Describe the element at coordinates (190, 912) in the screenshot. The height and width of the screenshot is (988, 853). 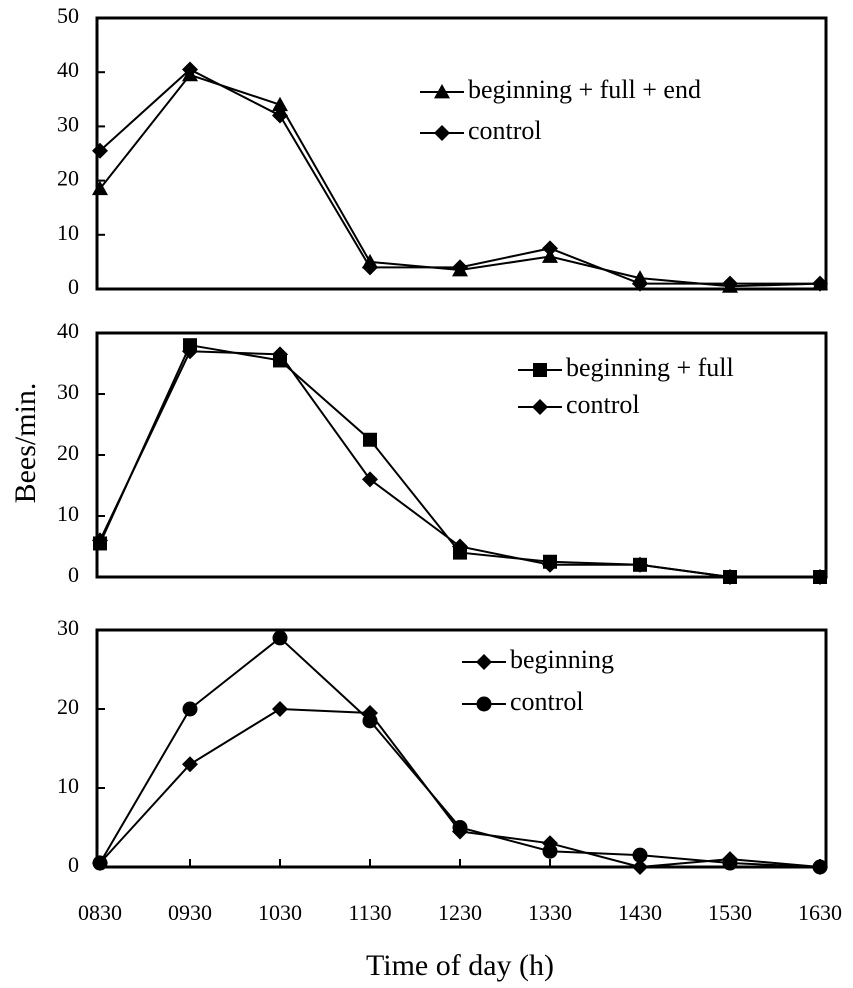
I see `x-tick-label: 0930` at that location.